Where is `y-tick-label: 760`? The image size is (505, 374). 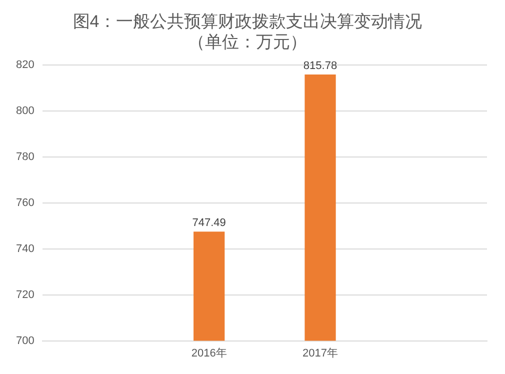 y-tick-label: 760 is located at coordinates (25, 202).